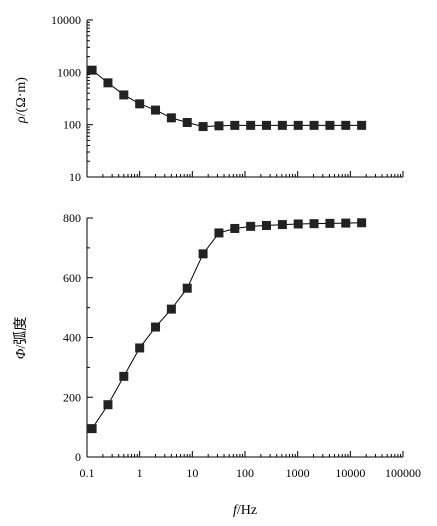  Describe the element at coordinates (69, 72) in the screenshot. I see `top-y-tick-label: 1000` at that location.